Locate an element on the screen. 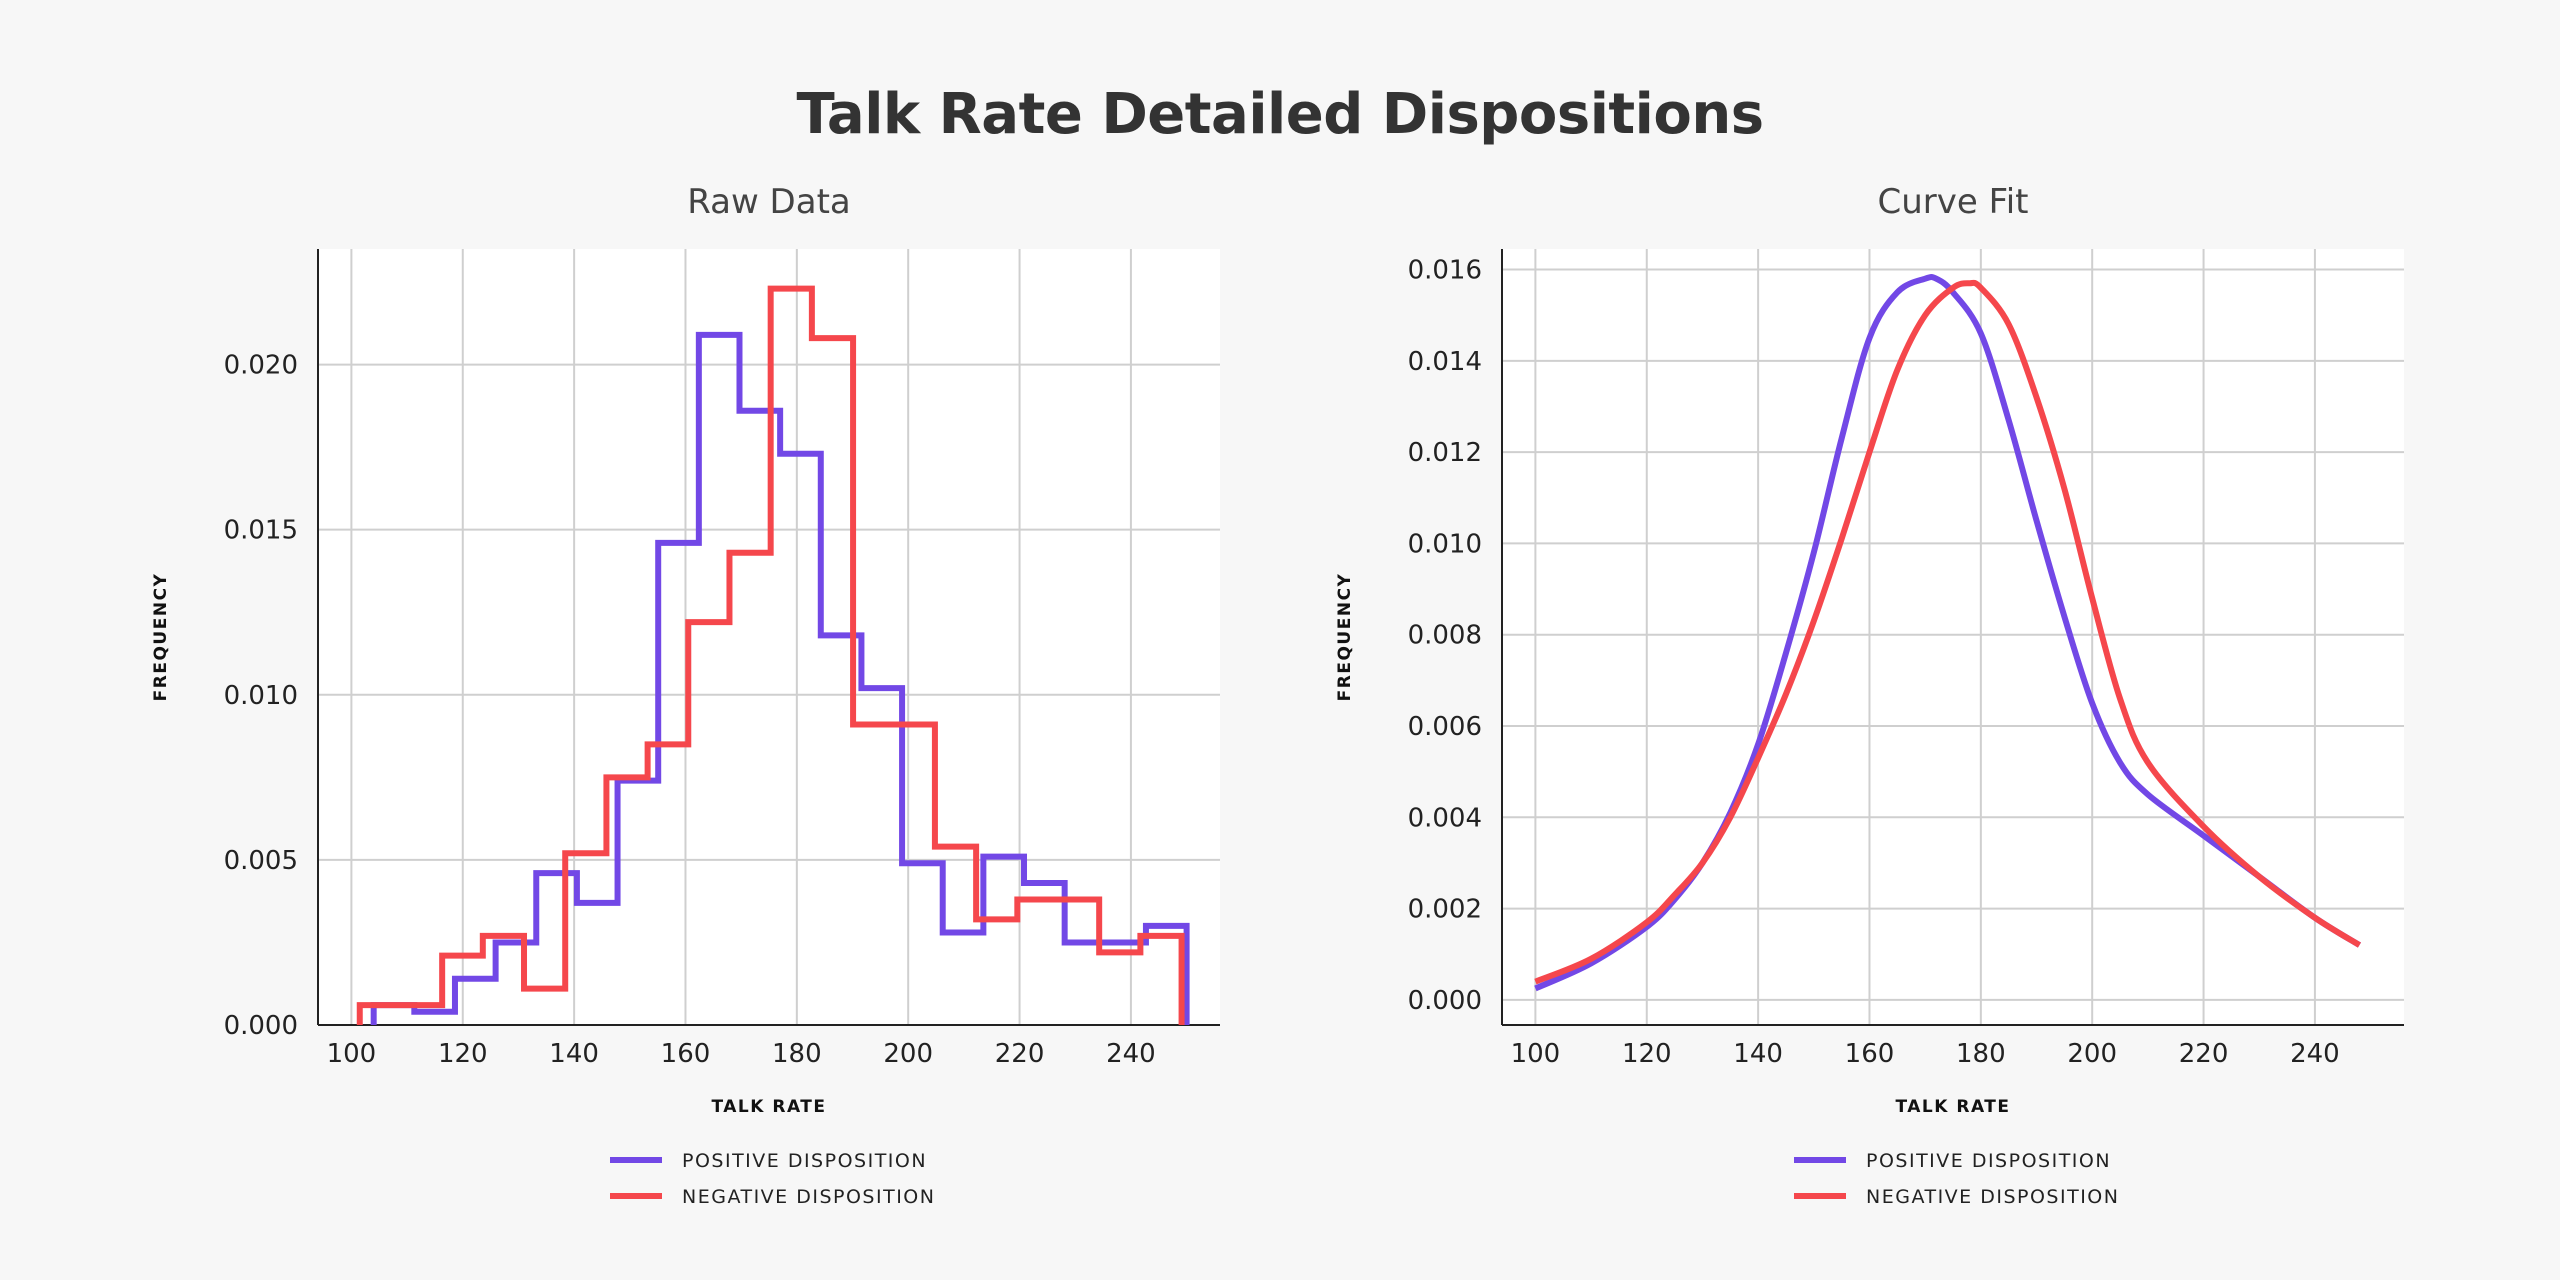 The width and height of the screenshot is (2560, 1280). y-tick-label: 0.015 is located at coordinates (261, 531).